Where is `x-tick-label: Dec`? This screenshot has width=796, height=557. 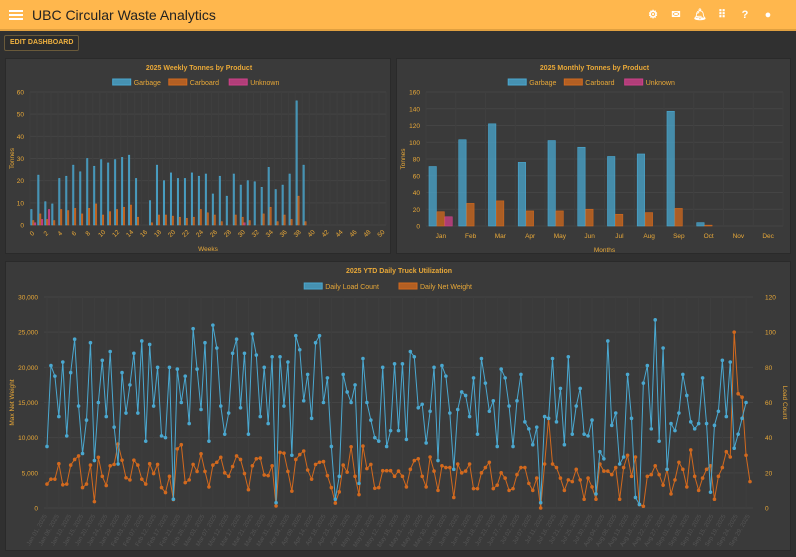 x-tick-label: Dec is located at coordinates (768, 236).